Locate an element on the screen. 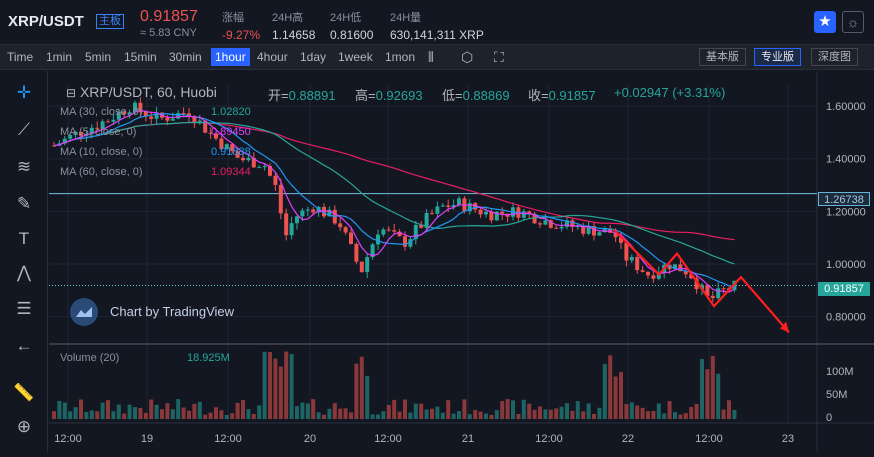 The height and width of the screenshot is (457, 874). zoom-in-icon: ⊕ is located at coordinates (24, 426).